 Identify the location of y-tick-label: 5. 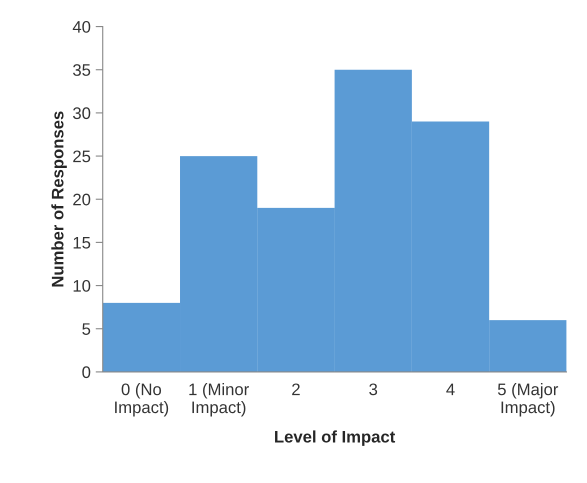
(86, 329).